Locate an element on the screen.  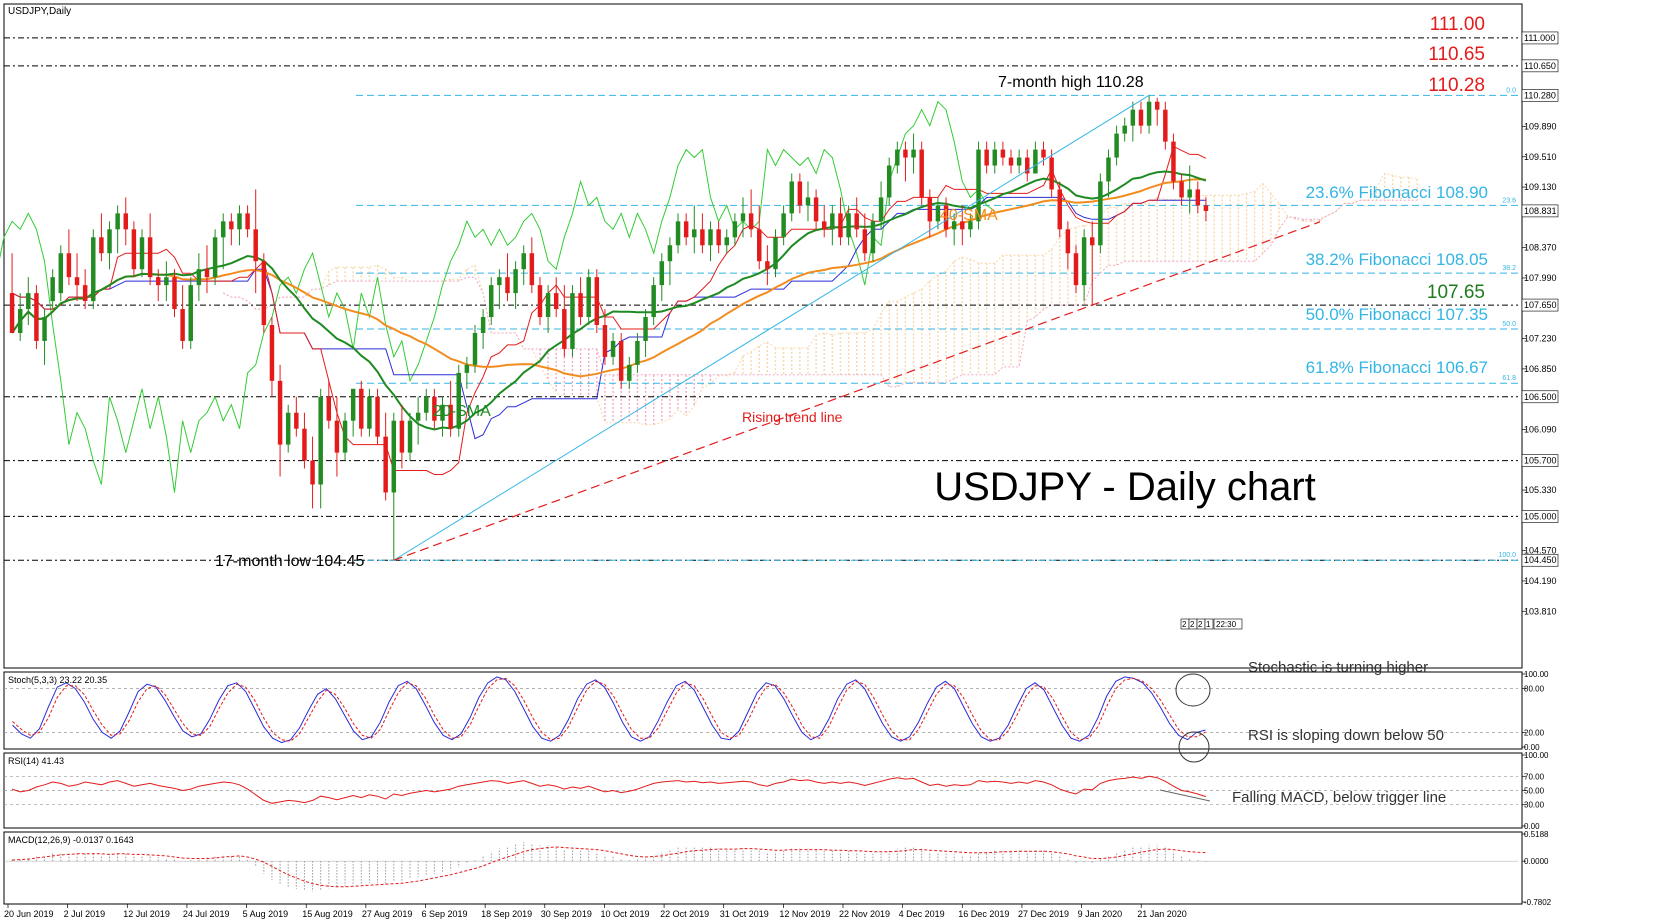
stochastic-panel-frame is located at coordinates (763, 710).